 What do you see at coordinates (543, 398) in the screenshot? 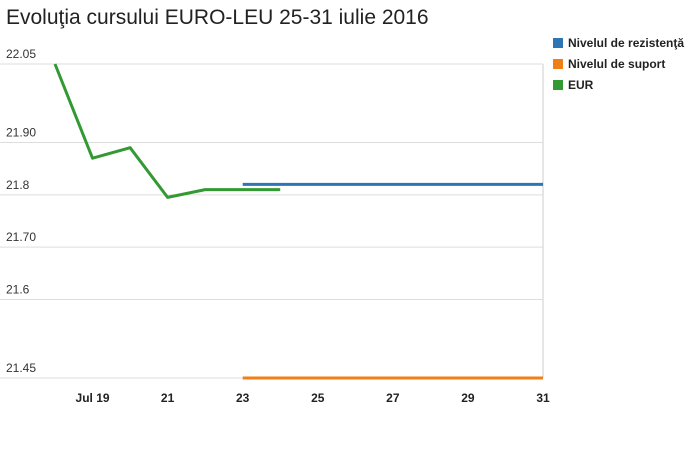
I see `x-tick-label: 31` at bounding box center [543, 398].